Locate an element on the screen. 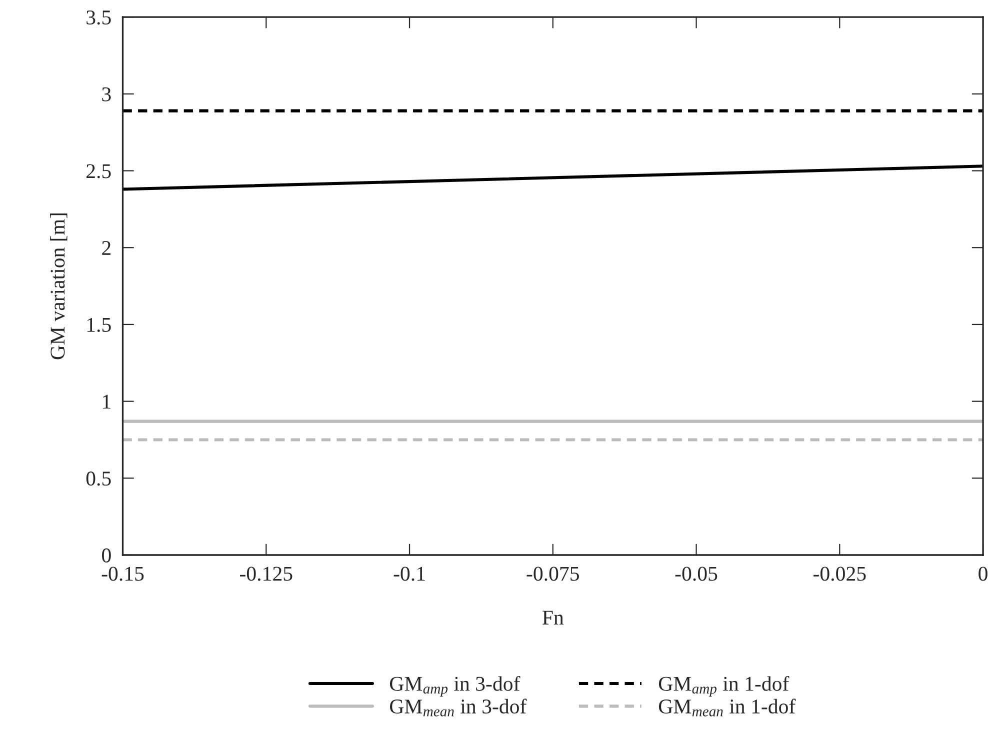  x-tick-label: -0.05 is located at coordinates (696, 573).